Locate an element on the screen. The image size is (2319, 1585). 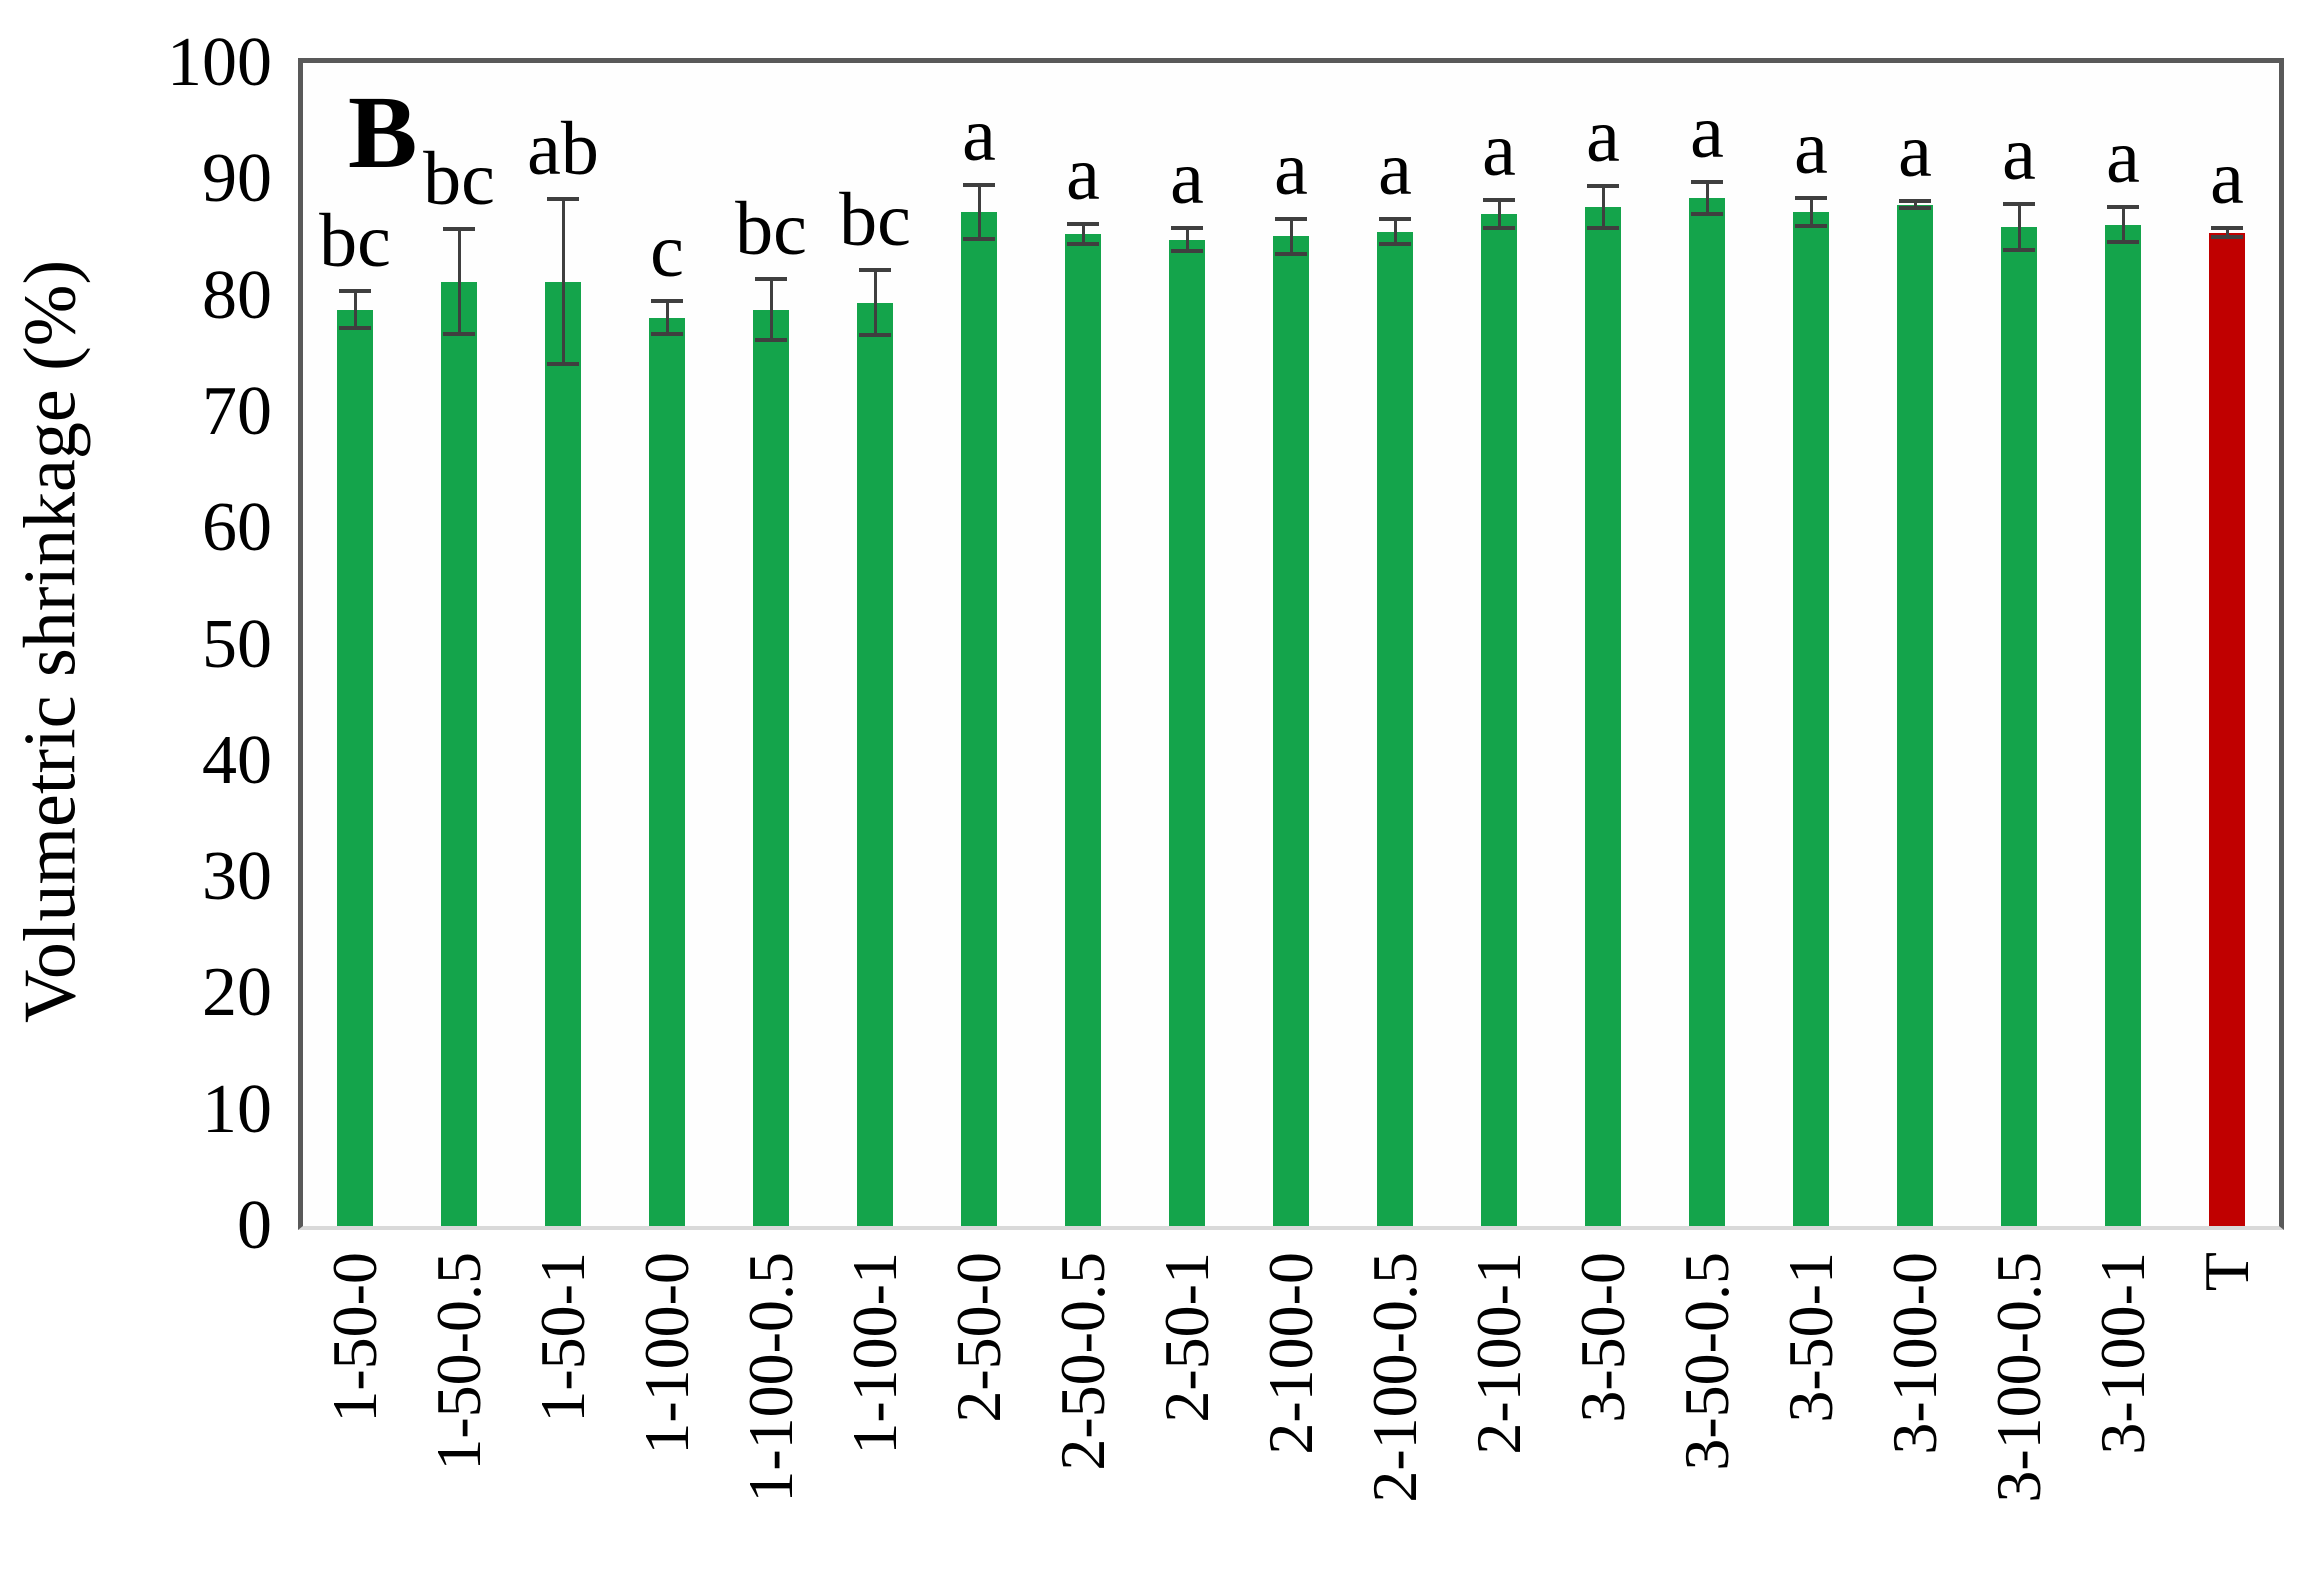
x-tick-label-2-100-1: 2-100-1 is located at coordinates (1498, 1353).